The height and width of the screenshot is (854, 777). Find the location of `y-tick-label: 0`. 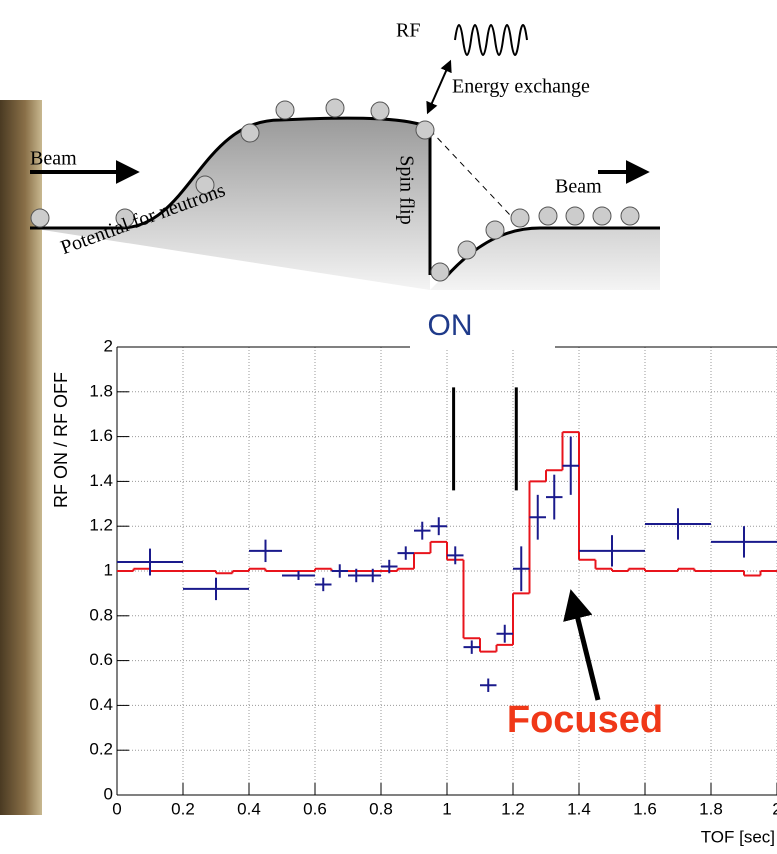

y-tick-label: 0 is located at coordinates (108, 793).